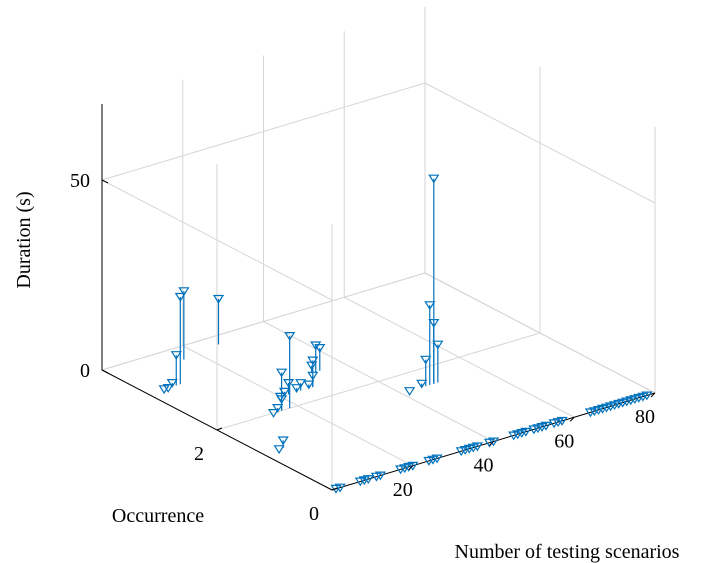 This screenshot has width=717, height=563. Describe the element at coordinates (334, 489) in the screenshot. I see `y-tick-mark` at that location.